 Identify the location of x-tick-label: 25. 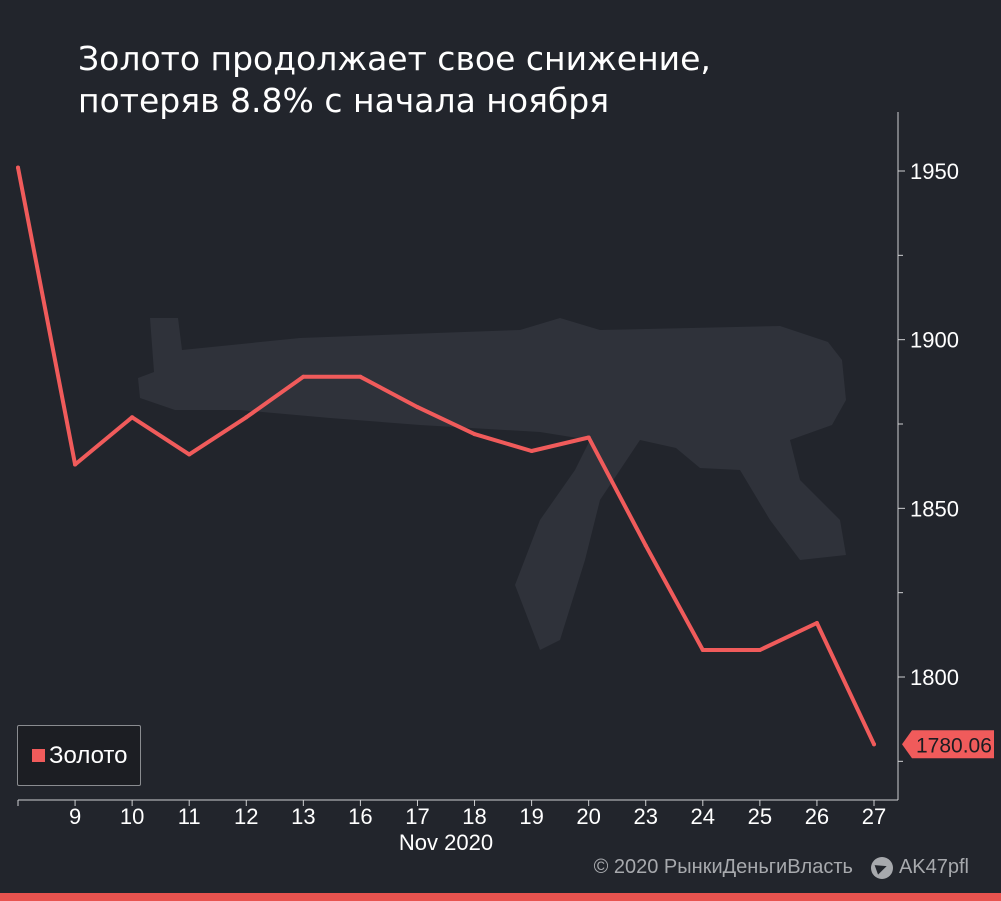
(760, 816).